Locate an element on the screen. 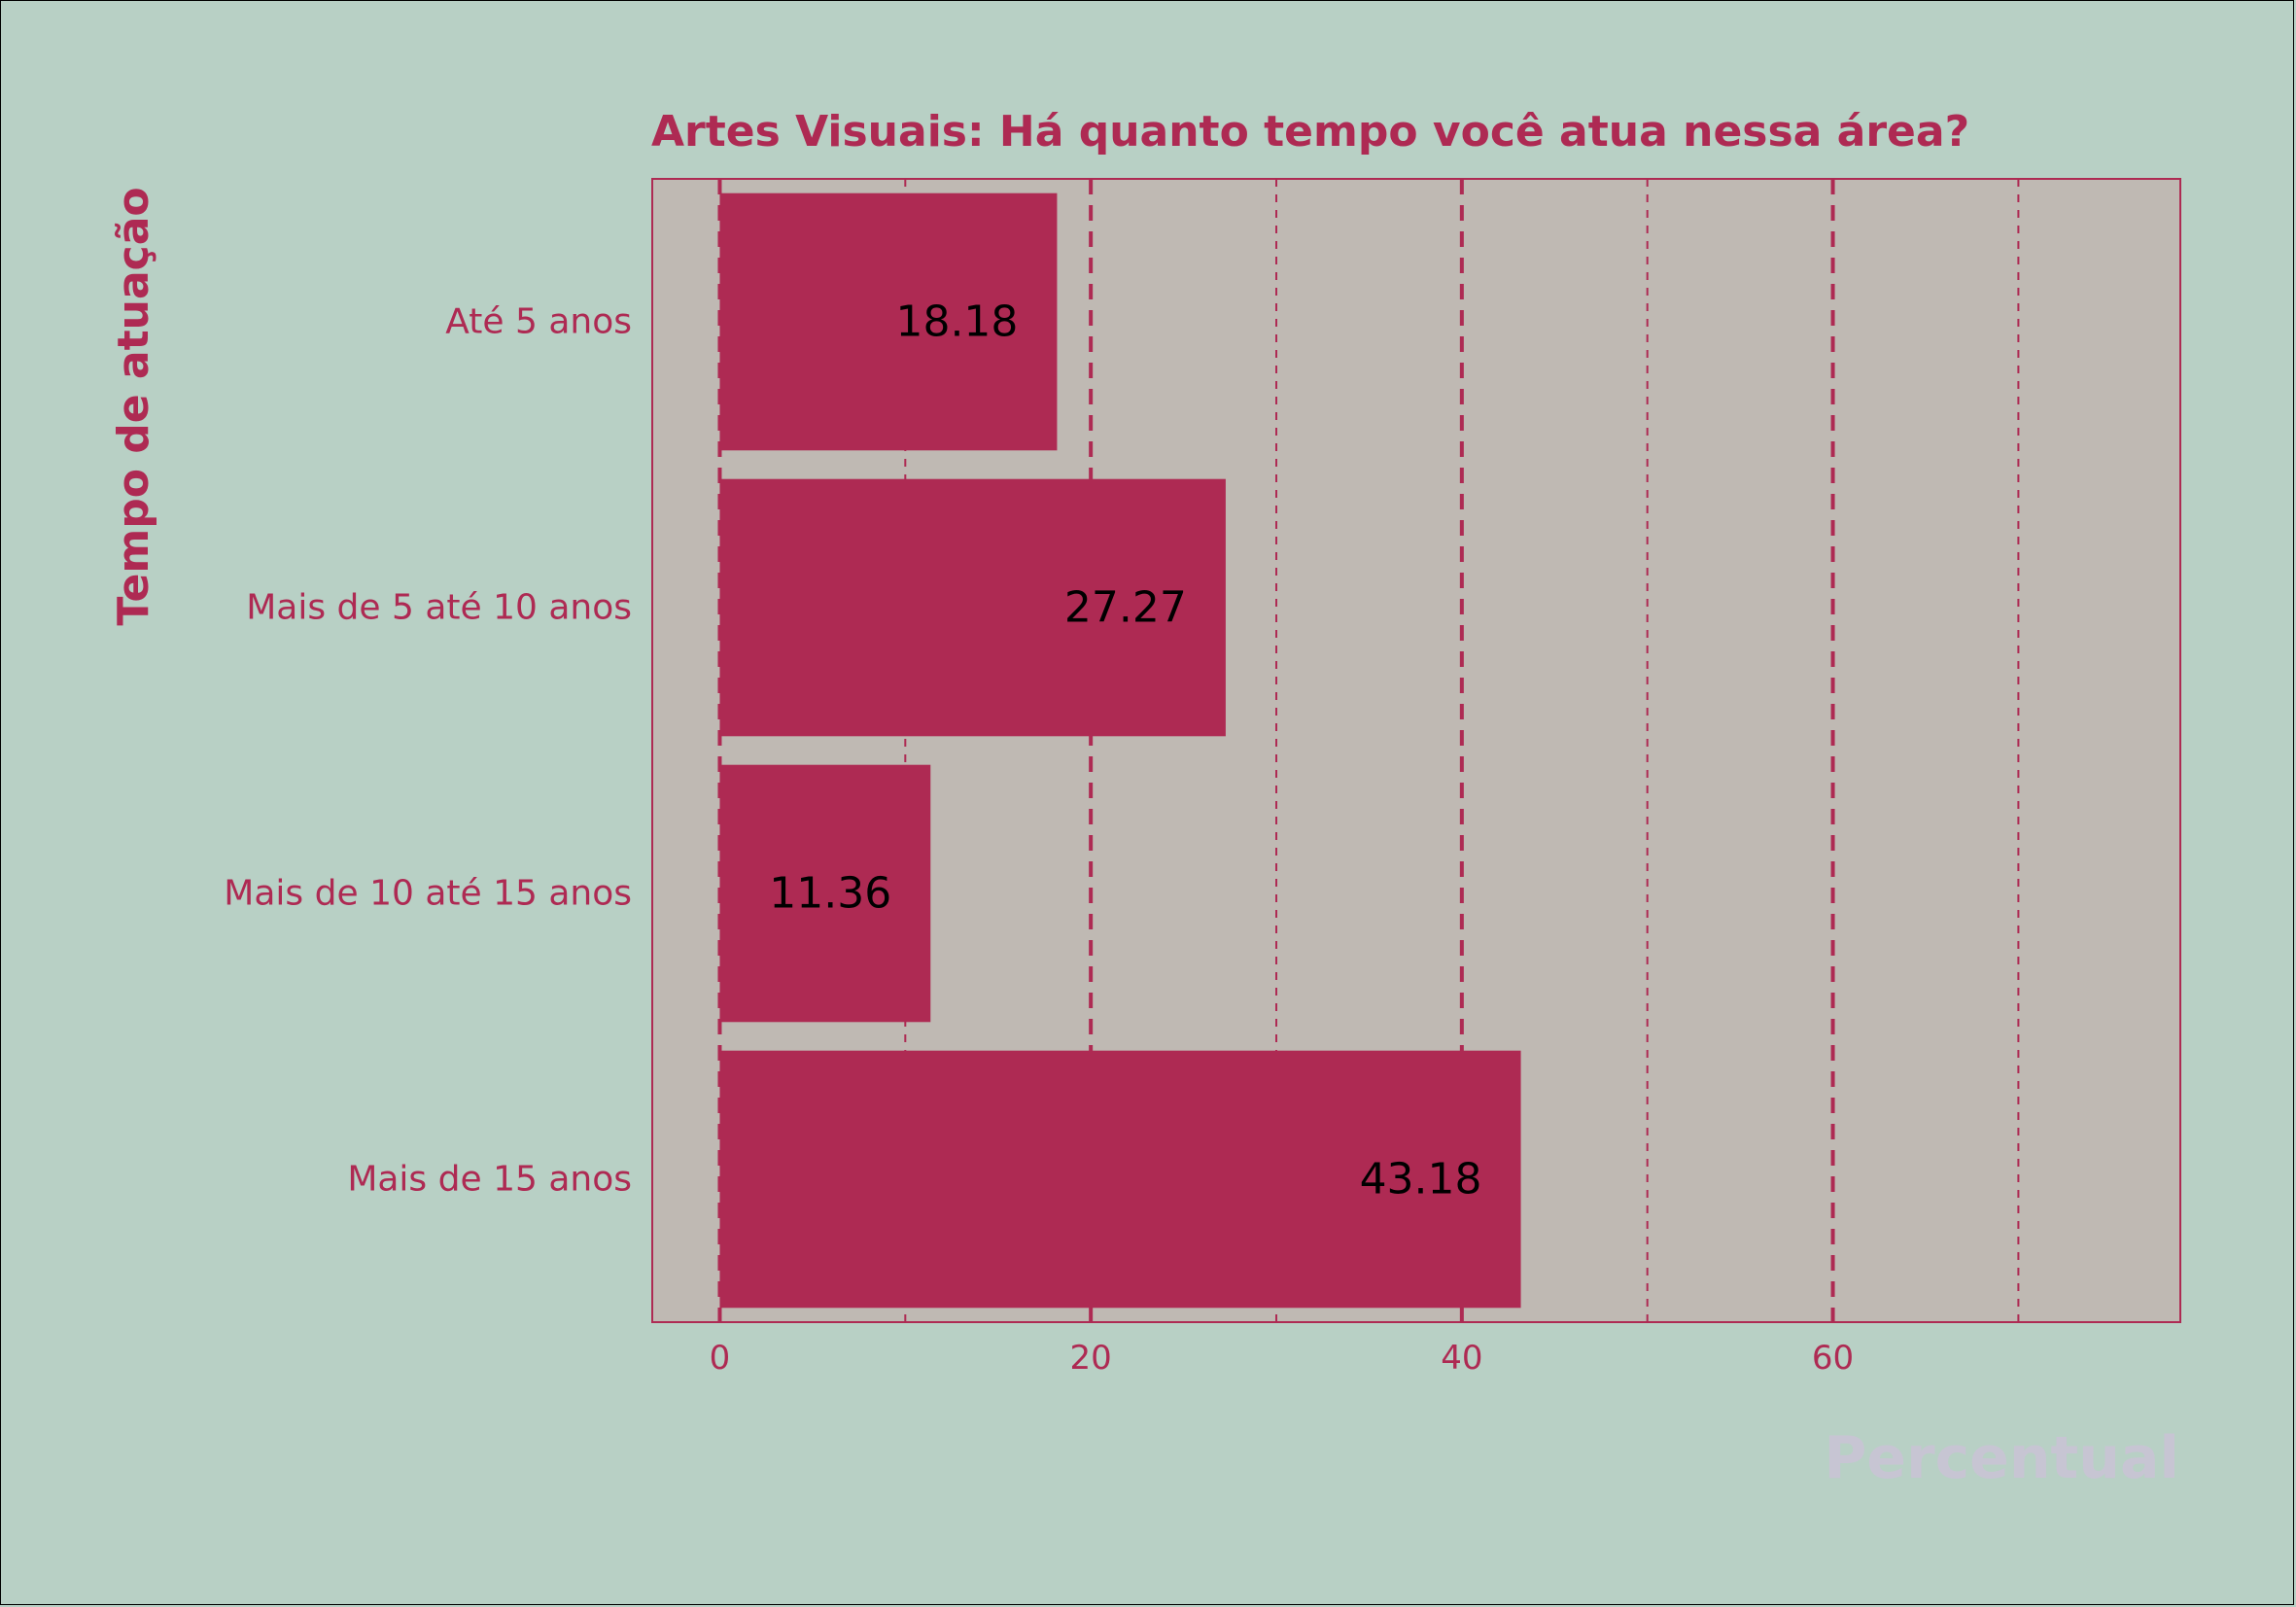 This screenshot has height=1607, width=2296. x-axis-label: Percentual is located at coordinates (2001, 1458).